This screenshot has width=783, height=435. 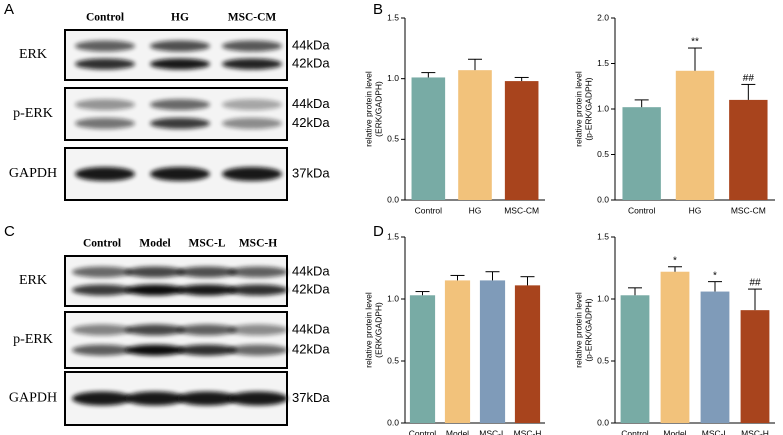 What do you see at coordinates (9, 231) in the screenshot?
I see `panel-letter: C` at bounding box center [9, 231].